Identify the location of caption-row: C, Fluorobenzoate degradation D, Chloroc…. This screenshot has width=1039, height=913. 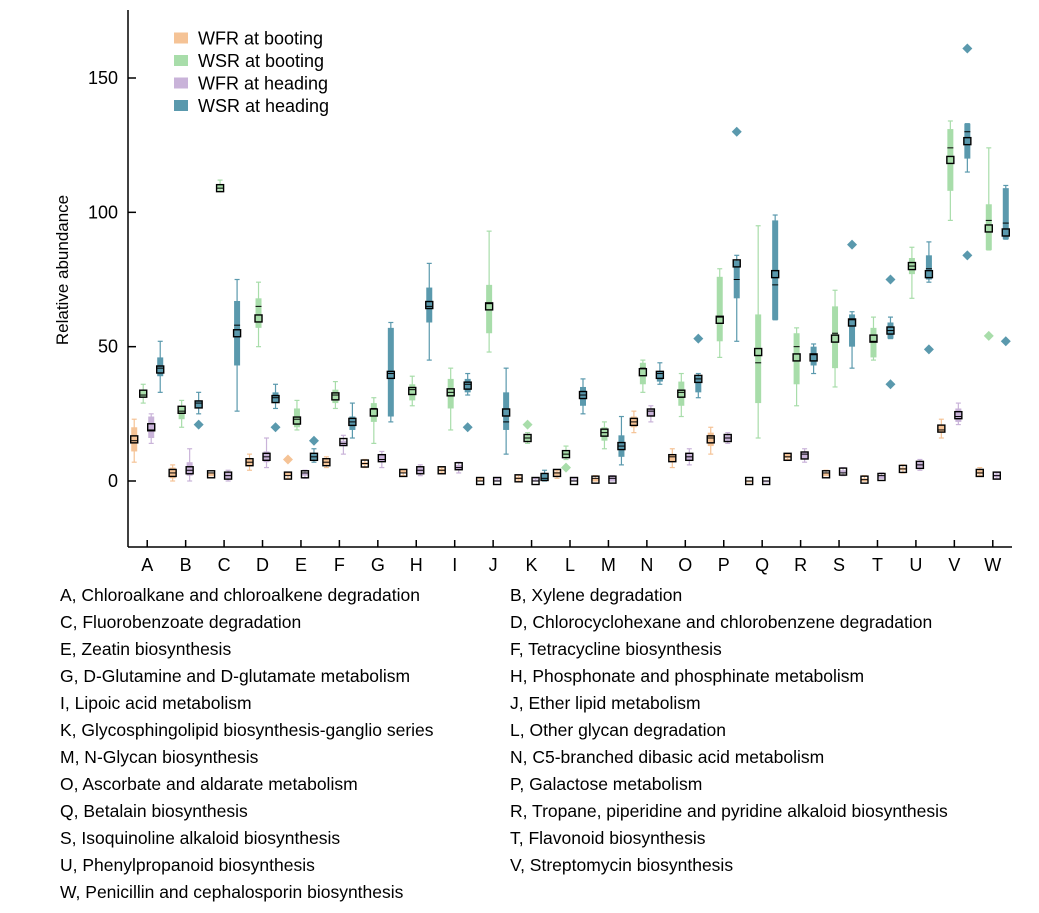
(547, 622).